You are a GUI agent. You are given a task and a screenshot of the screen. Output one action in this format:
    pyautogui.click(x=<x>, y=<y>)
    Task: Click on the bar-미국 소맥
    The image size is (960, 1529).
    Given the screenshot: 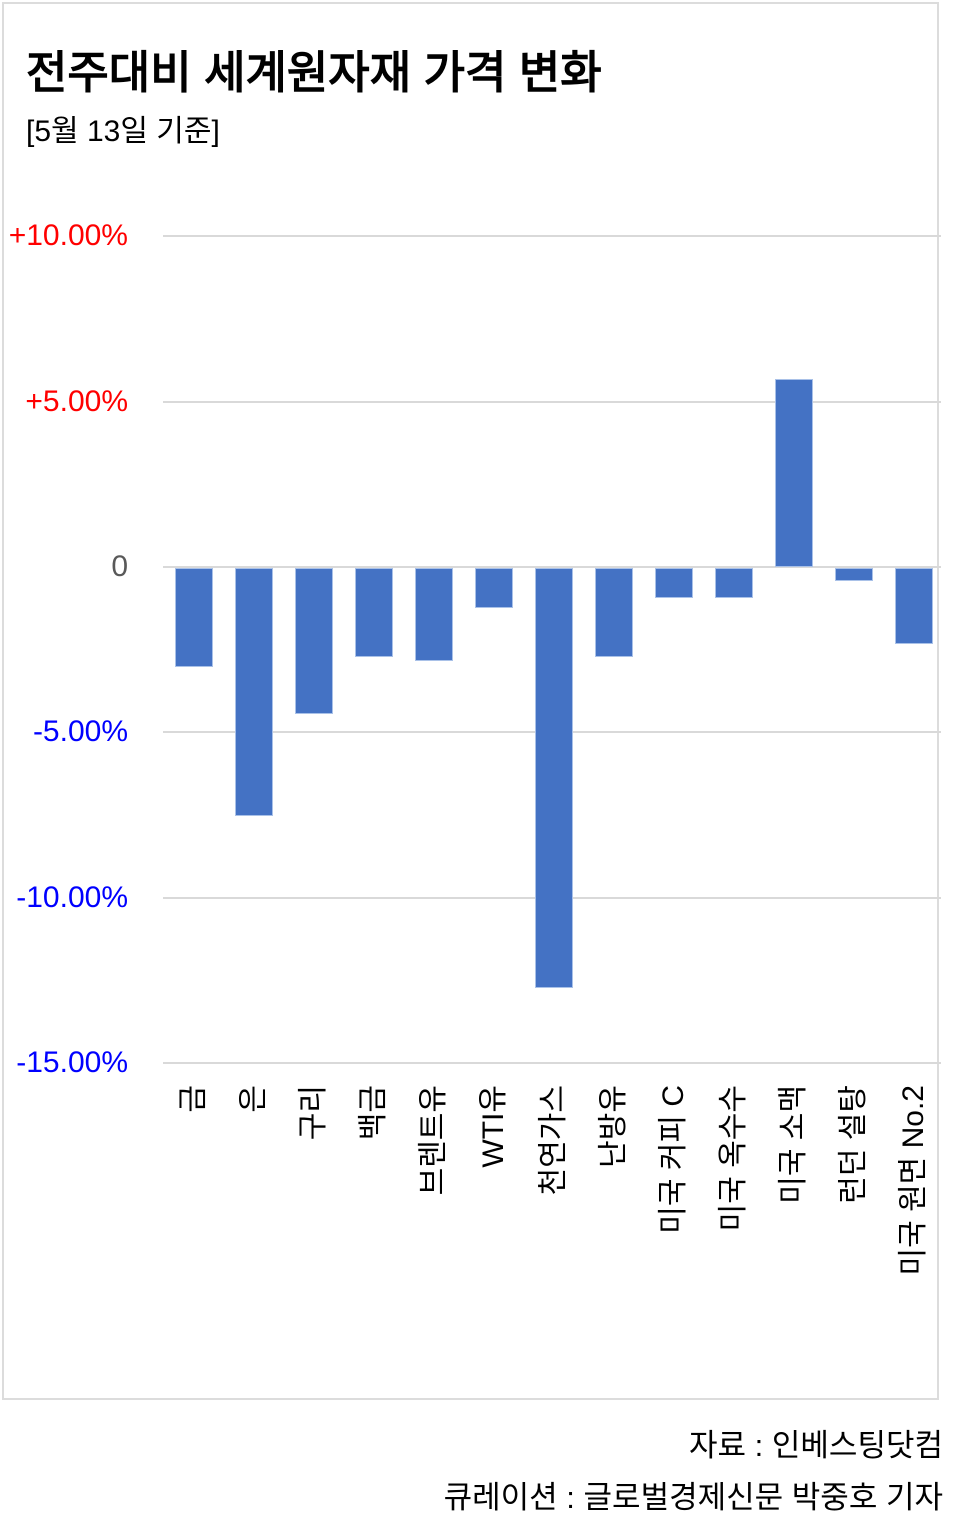 What is the action you would take?
    pyautogui.click(x=794, y=472)
    